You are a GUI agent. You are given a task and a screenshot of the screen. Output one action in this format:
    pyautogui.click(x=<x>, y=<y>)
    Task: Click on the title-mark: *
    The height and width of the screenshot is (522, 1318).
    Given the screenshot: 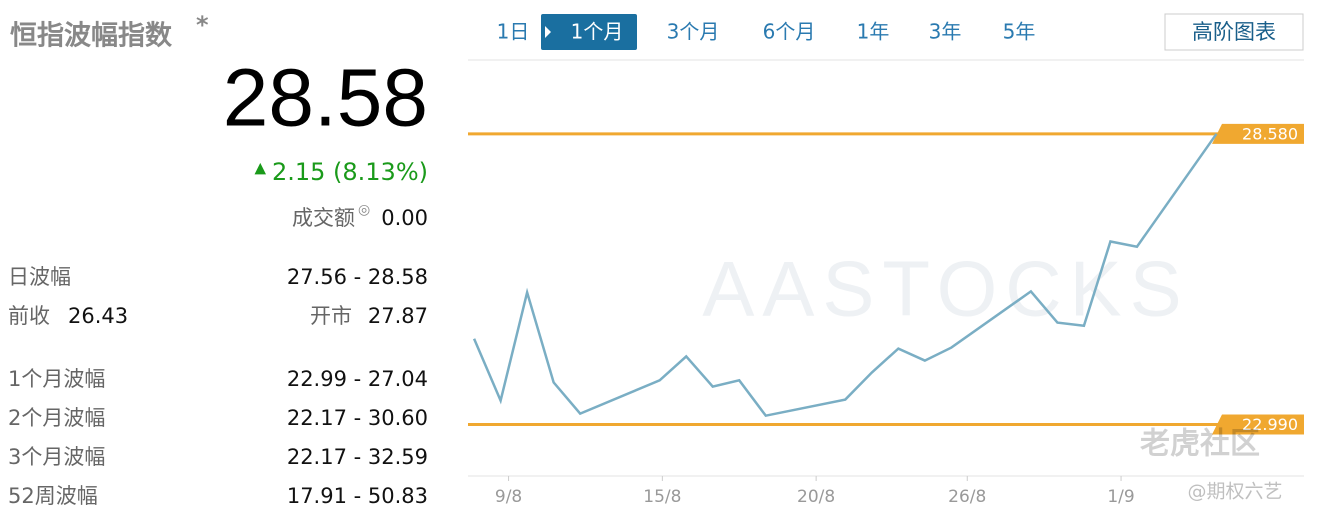 What is the action you would take?
    pyautogui.click(x=202, y=25)
    